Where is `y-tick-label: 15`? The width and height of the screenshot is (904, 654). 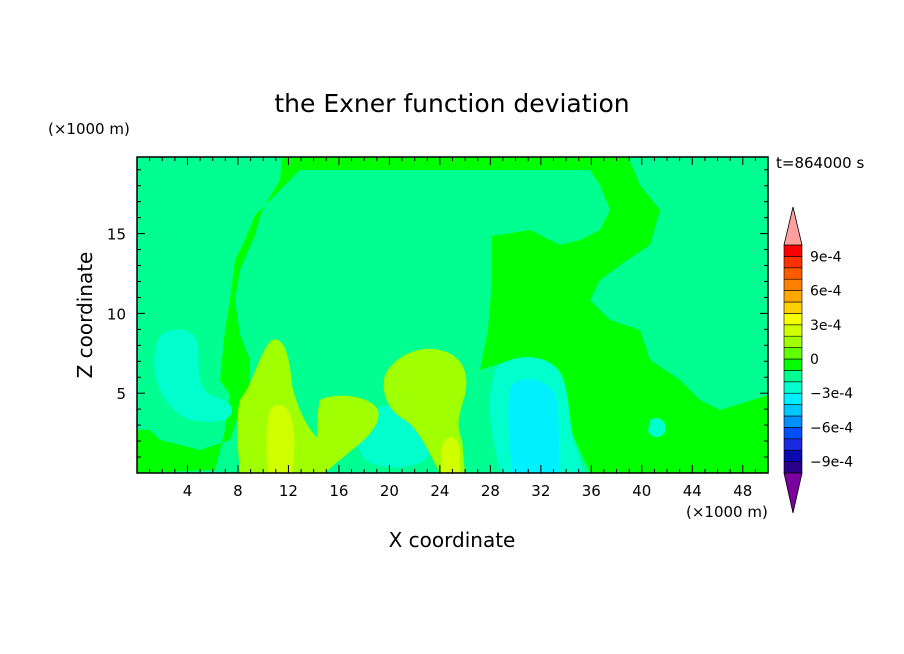
y-tick-label: 15 is located at coordinates (116, 235).